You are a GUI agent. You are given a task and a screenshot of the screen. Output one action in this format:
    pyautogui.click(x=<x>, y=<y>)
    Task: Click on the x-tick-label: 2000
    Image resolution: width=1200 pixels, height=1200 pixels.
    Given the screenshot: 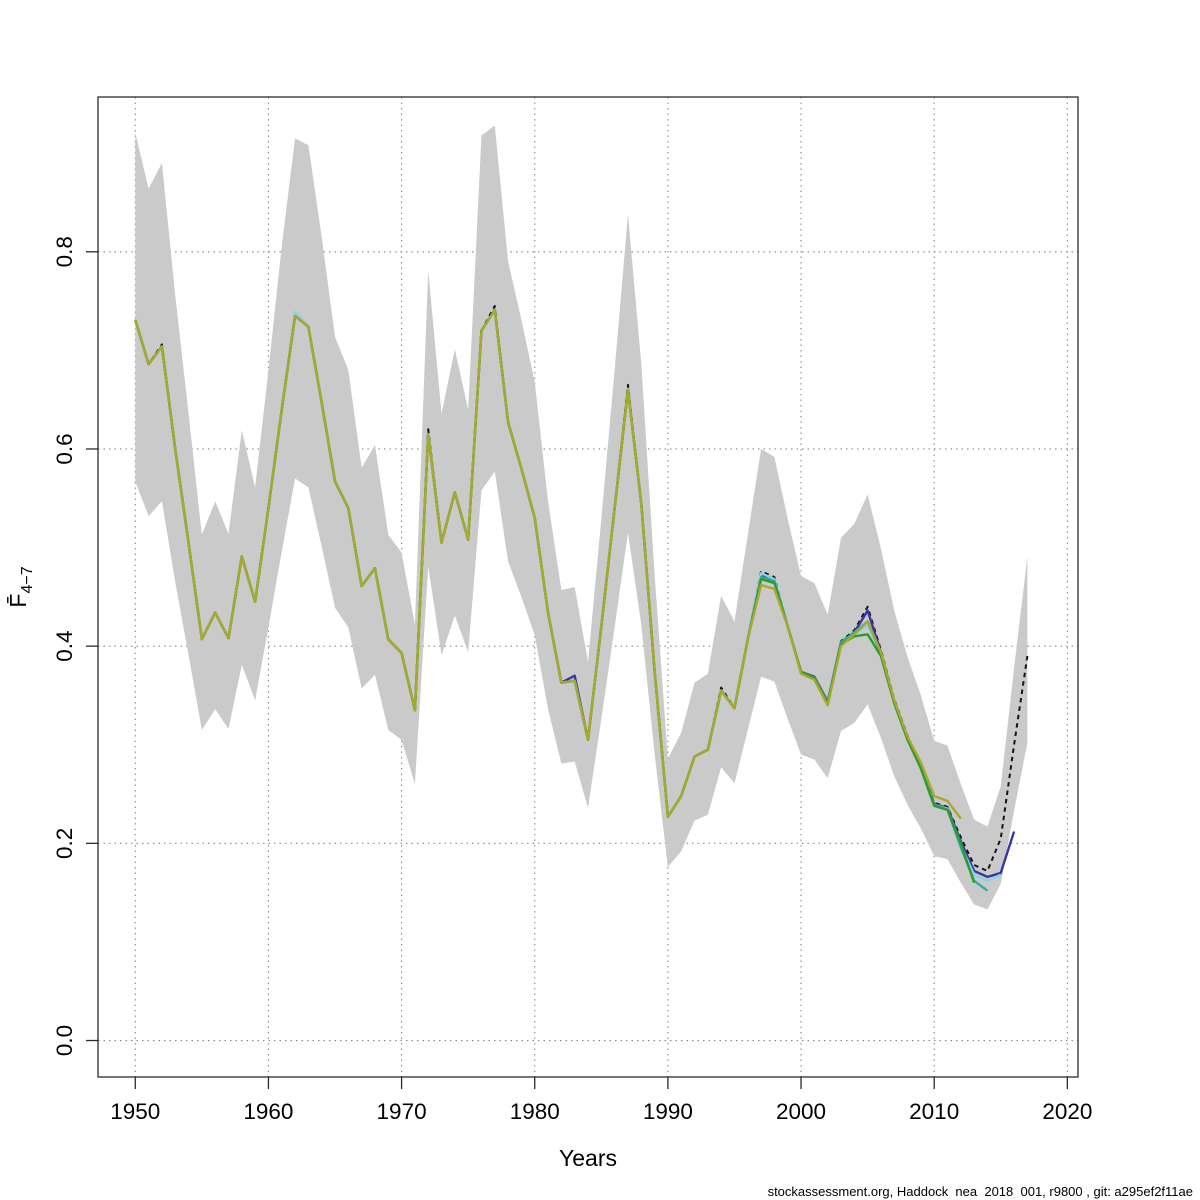 What is the action you would take?
    pyautogui.click(x=801, y=1111)
    